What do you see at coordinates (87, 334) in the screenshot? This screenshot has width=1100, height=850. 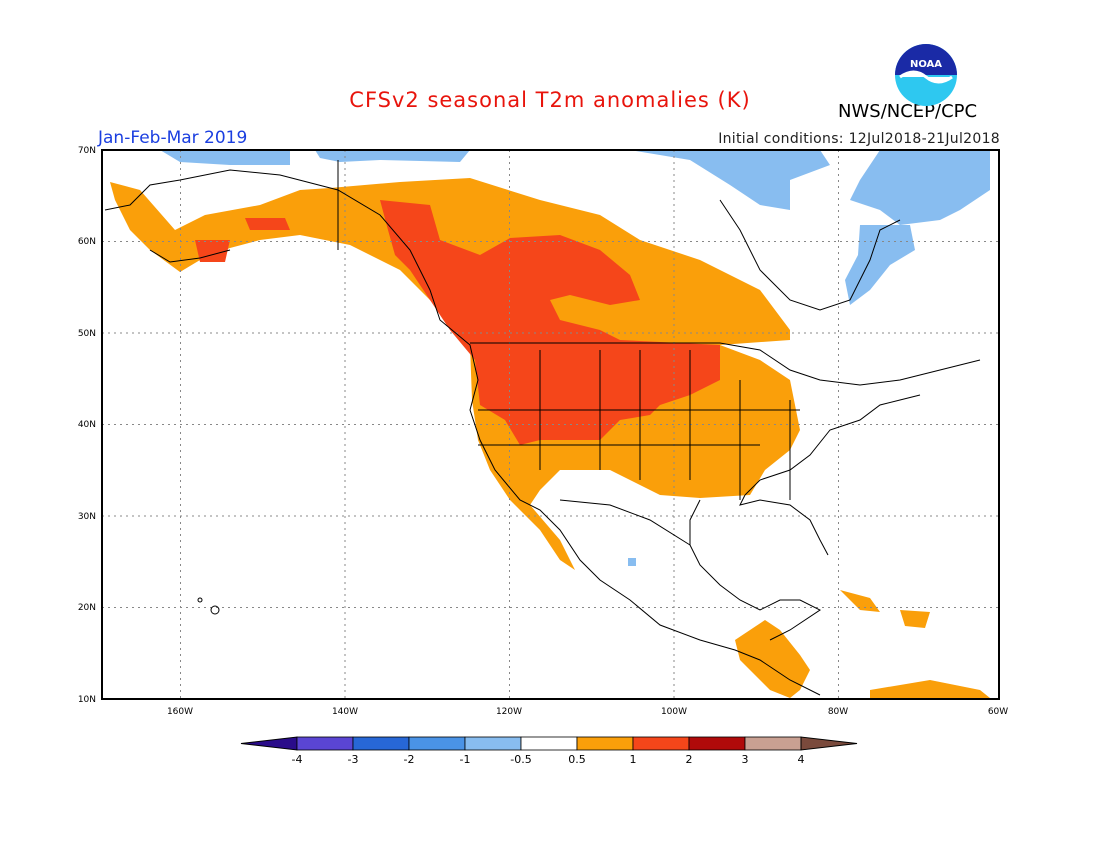 I see `lat-label: 50N` at bounding box center [87, 334].